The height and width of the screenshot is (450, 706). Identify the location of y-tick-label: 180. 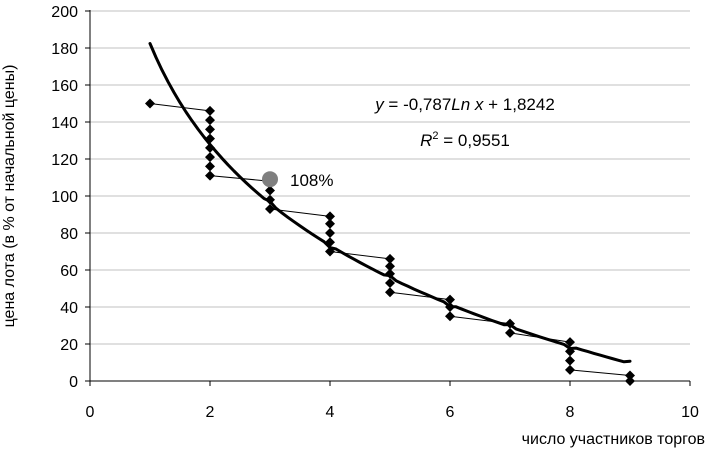
(64, 49).